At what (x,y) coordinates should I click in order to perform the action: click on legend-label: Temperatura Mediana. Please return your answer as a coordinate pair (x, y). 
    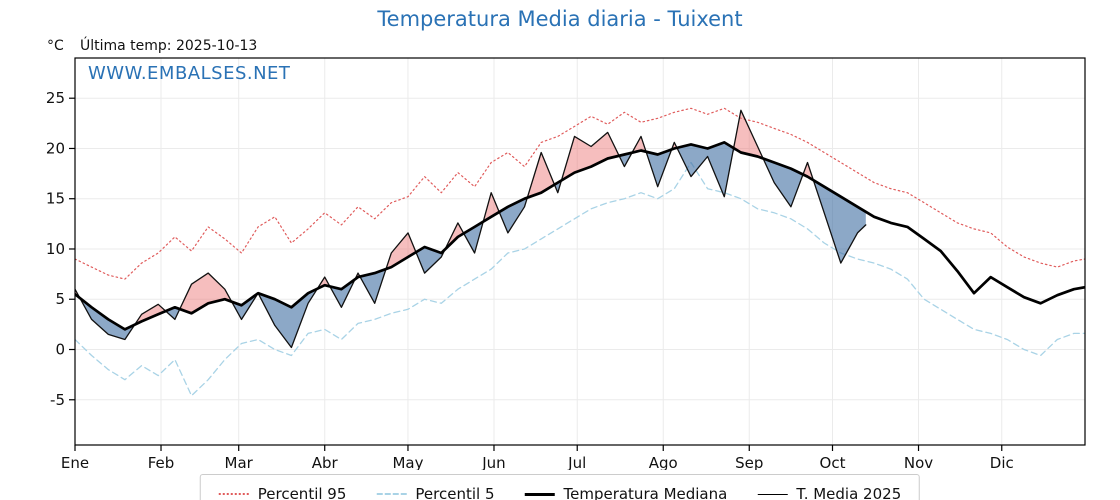
    Looking at the image, I should click on (645, 492).